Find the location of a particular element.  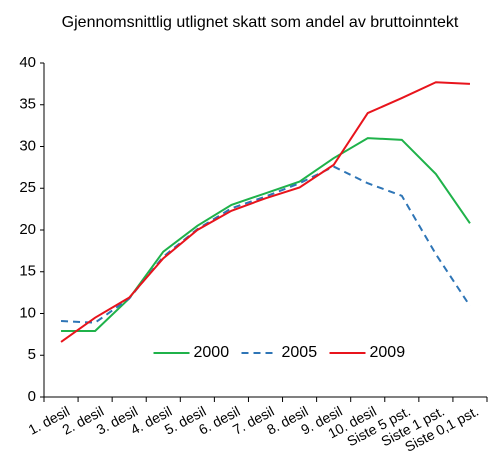

y-tick-label: 10 is located at coordinates (27, 312).